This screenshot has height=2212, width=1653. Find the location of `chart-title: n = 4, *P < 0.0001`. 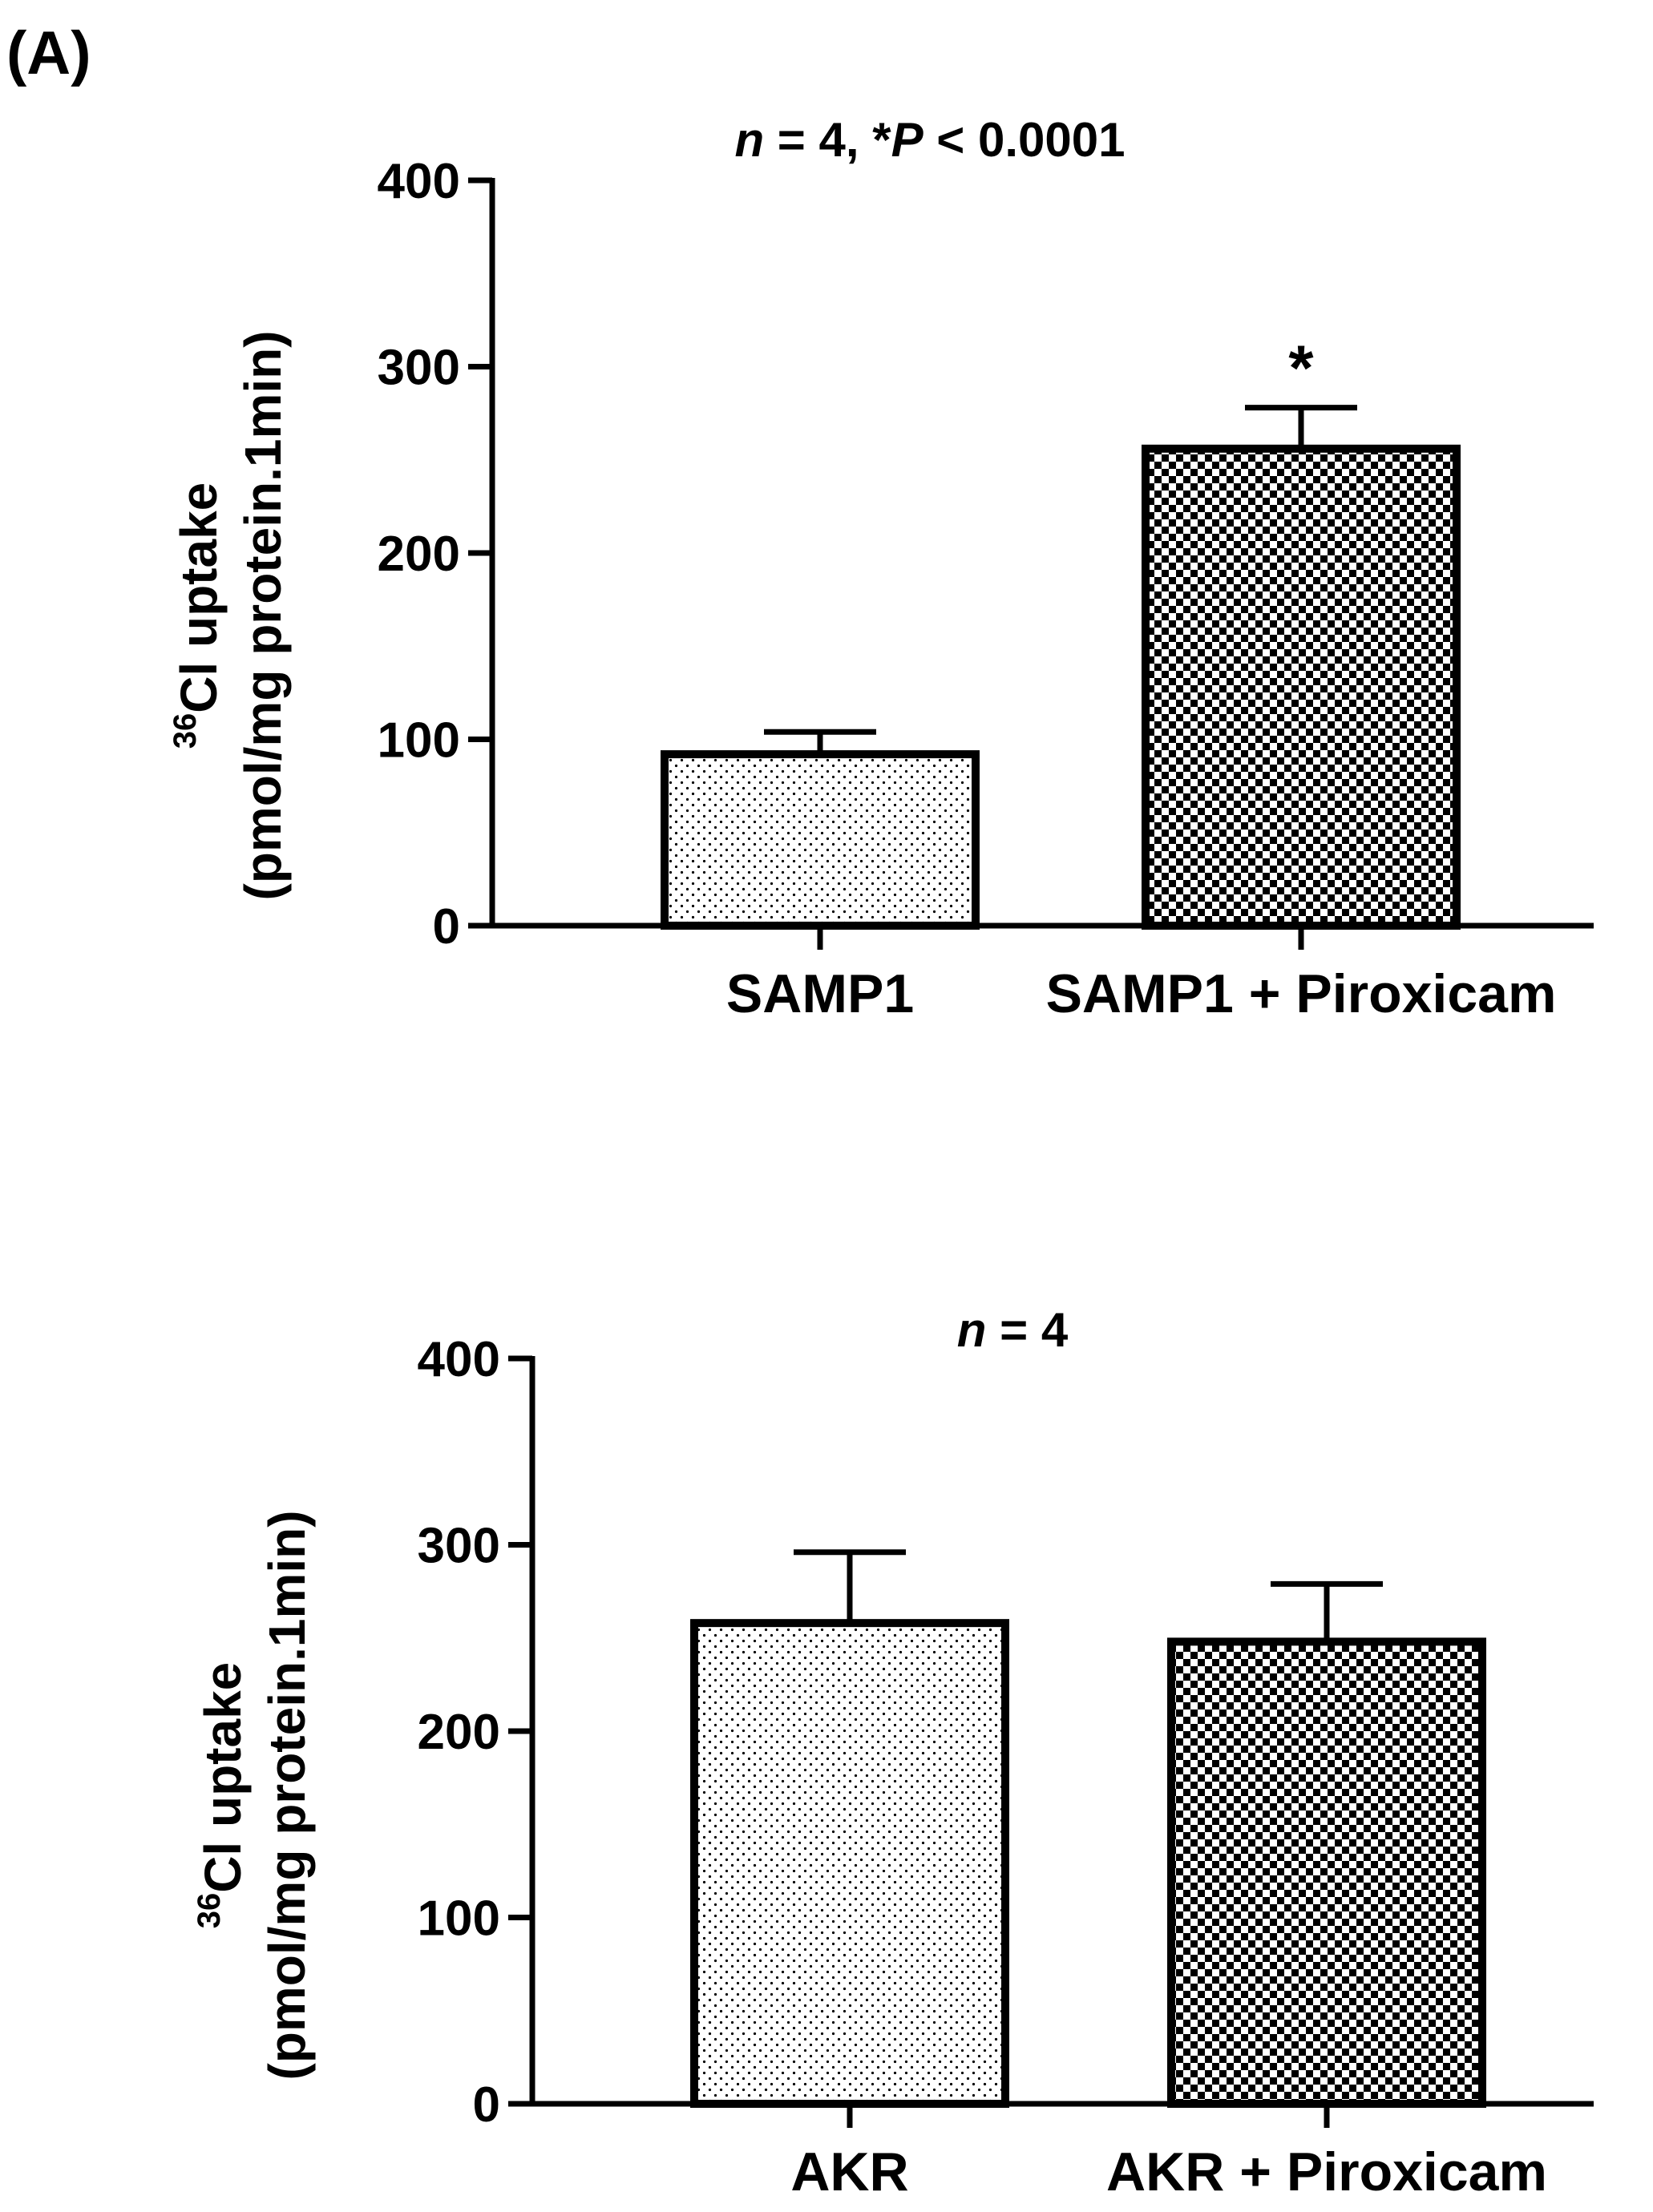

chart-title: n = 4, *P < 0.0001 is located at coordinates (929, 140).